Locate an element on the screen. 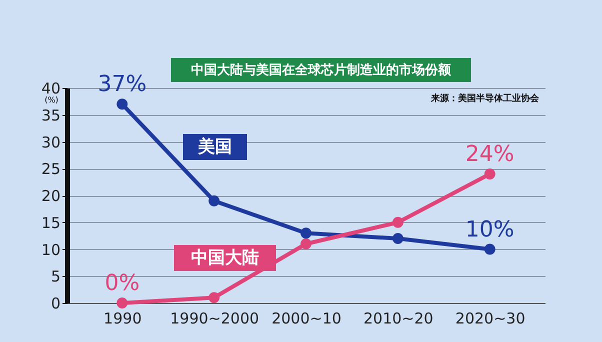 The image size is (602, 342). series-label: 中国大陆 is located at coordinates (225, 258).